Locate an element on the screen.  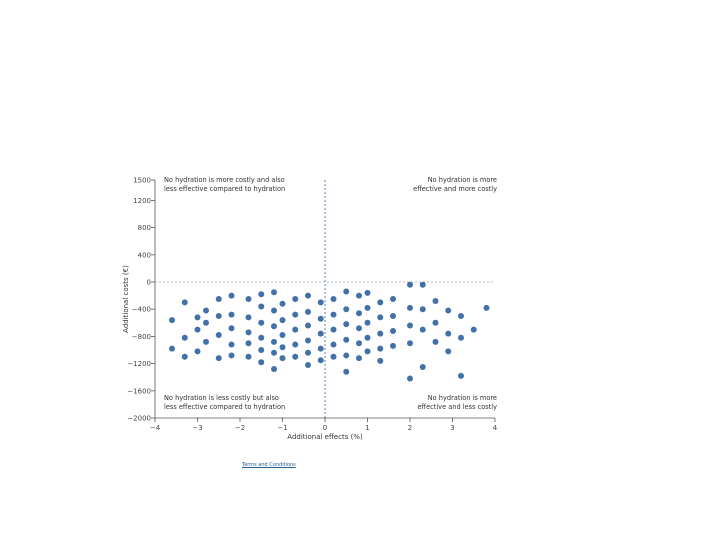
y-tick-label: −1600 is located at coordinates (139, 391).